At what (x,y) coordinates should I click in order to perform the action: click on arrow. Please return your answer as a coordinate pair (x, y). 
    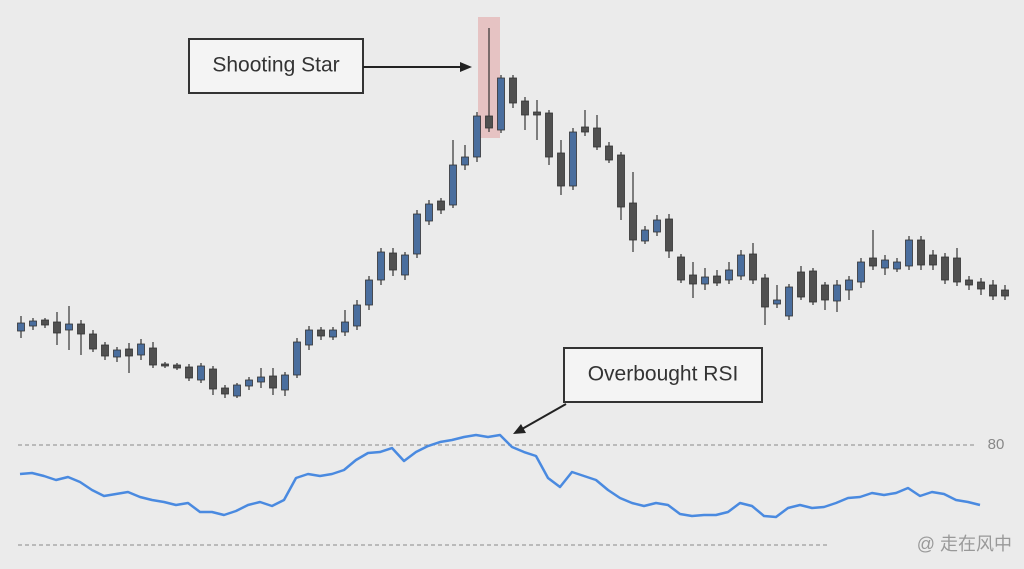
    Looking at the image, I should click on (544, 416).